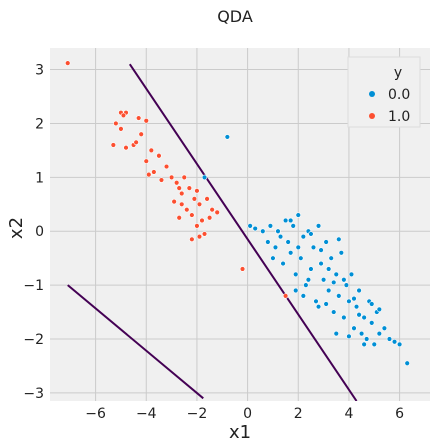 The height and width of the screenshot is (447, 436). Describe the element at coordinates (95, 414) in the screenshot. I see `x-tick-label: −6` at that location.